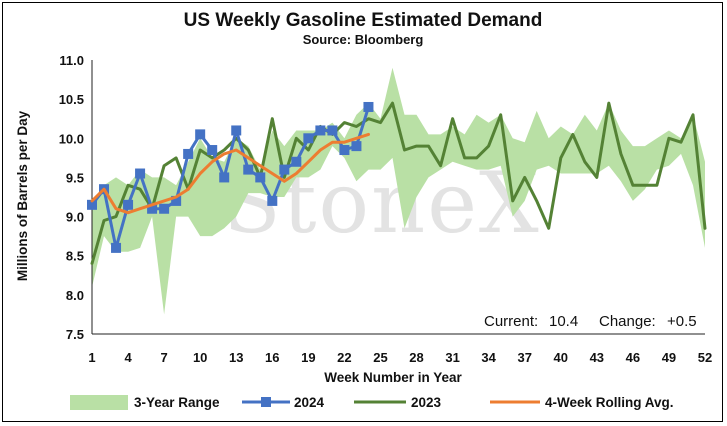  Describe the element at coordinates (524, 357) in the screenshot. I see `x-tick-label: 37` at that location.